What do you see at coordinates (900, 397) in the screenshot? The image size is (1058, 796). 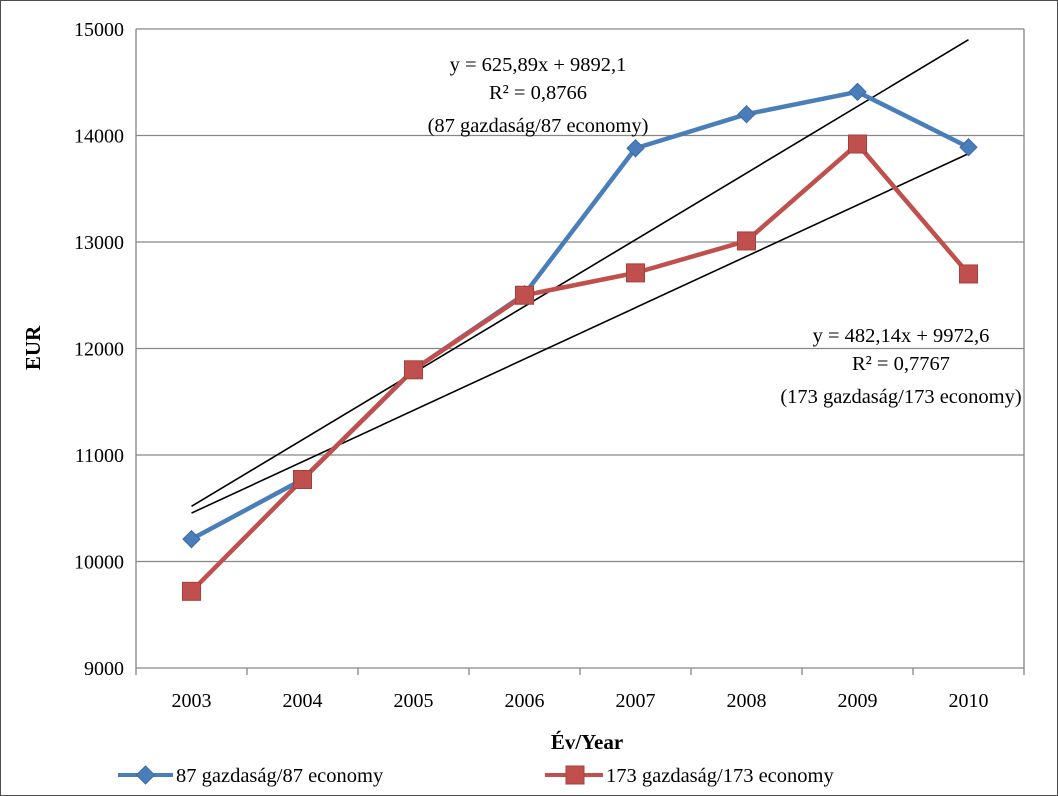 I see `trendline-2-label: (173 gazdaság/173 economy)` at bounding box center [900, 397].